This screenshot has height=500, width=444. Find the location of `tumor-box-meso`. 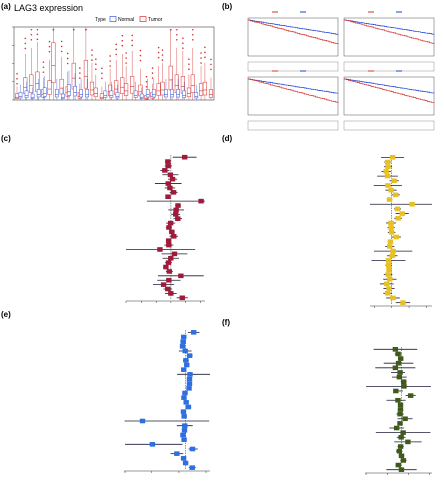

tumor-box-meso is located at coordinates (126, 89).